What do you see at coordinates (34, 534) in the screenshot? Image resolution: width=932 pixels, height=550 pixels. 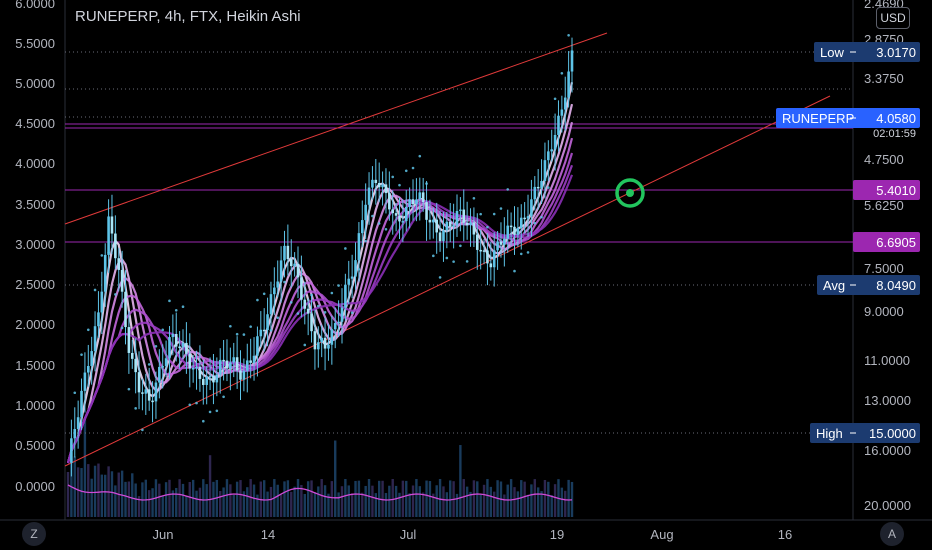 I see `timezone-toggle-button: Z` at bounding box center [34, 534].